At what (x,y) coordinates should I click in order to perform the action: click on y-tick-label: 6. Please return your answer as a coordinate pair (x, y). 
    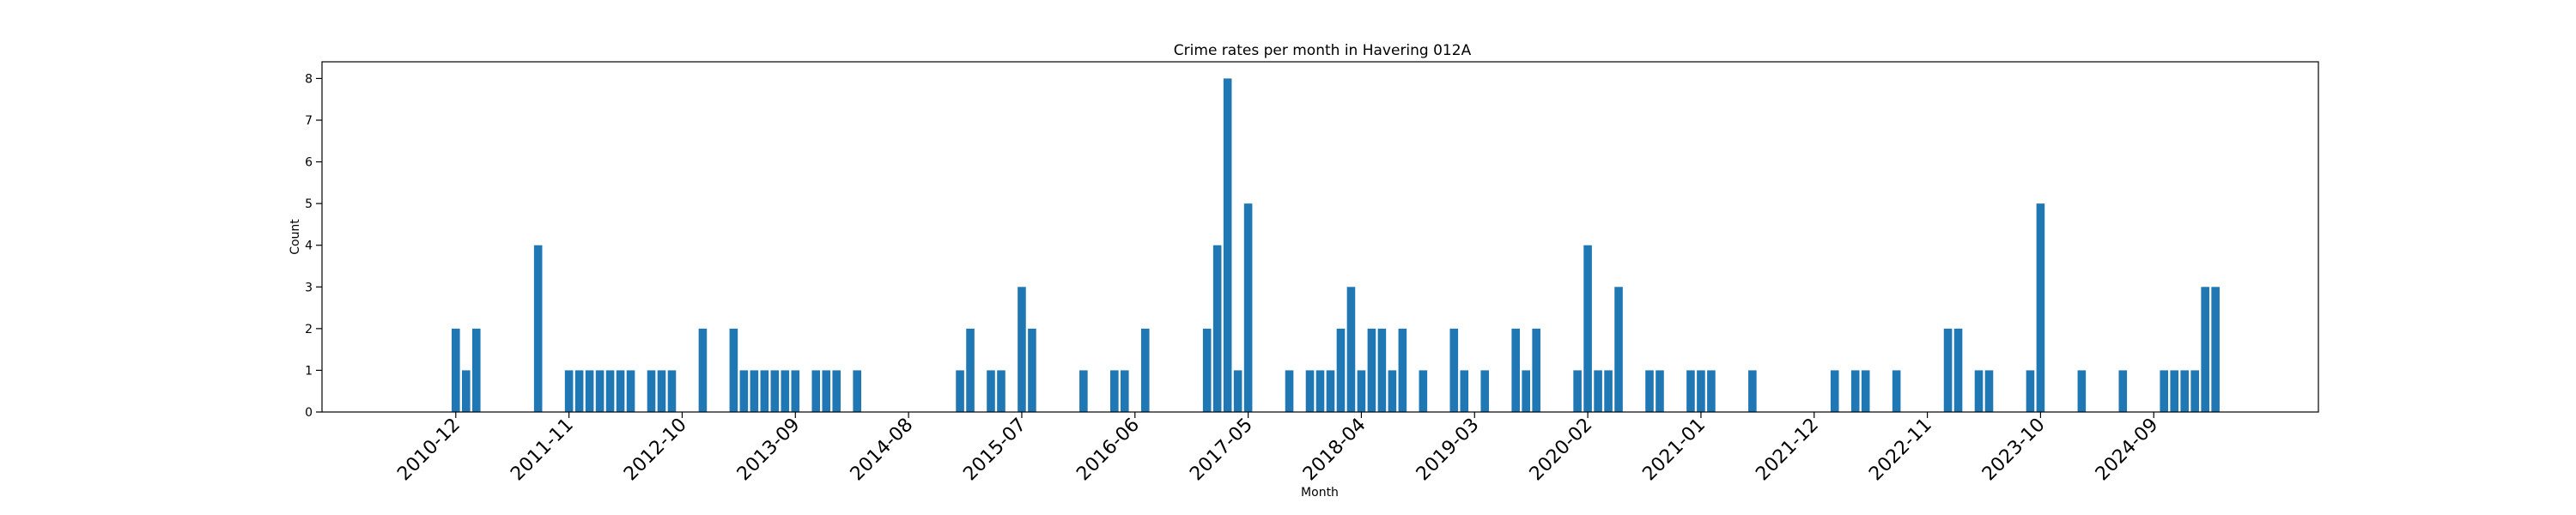
    Looking at the image, I should click on (309, 163).